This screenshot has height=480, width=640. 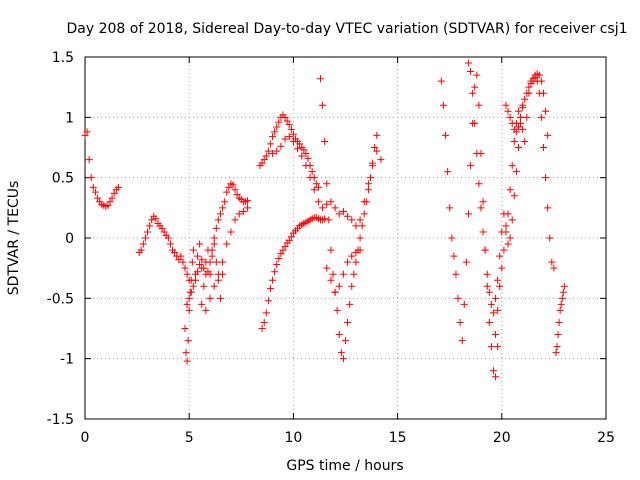 What do you see at coordinates (69, 239) in the screenshot?
I see `y-tick-label: 0` at bounding box center [69, 239].